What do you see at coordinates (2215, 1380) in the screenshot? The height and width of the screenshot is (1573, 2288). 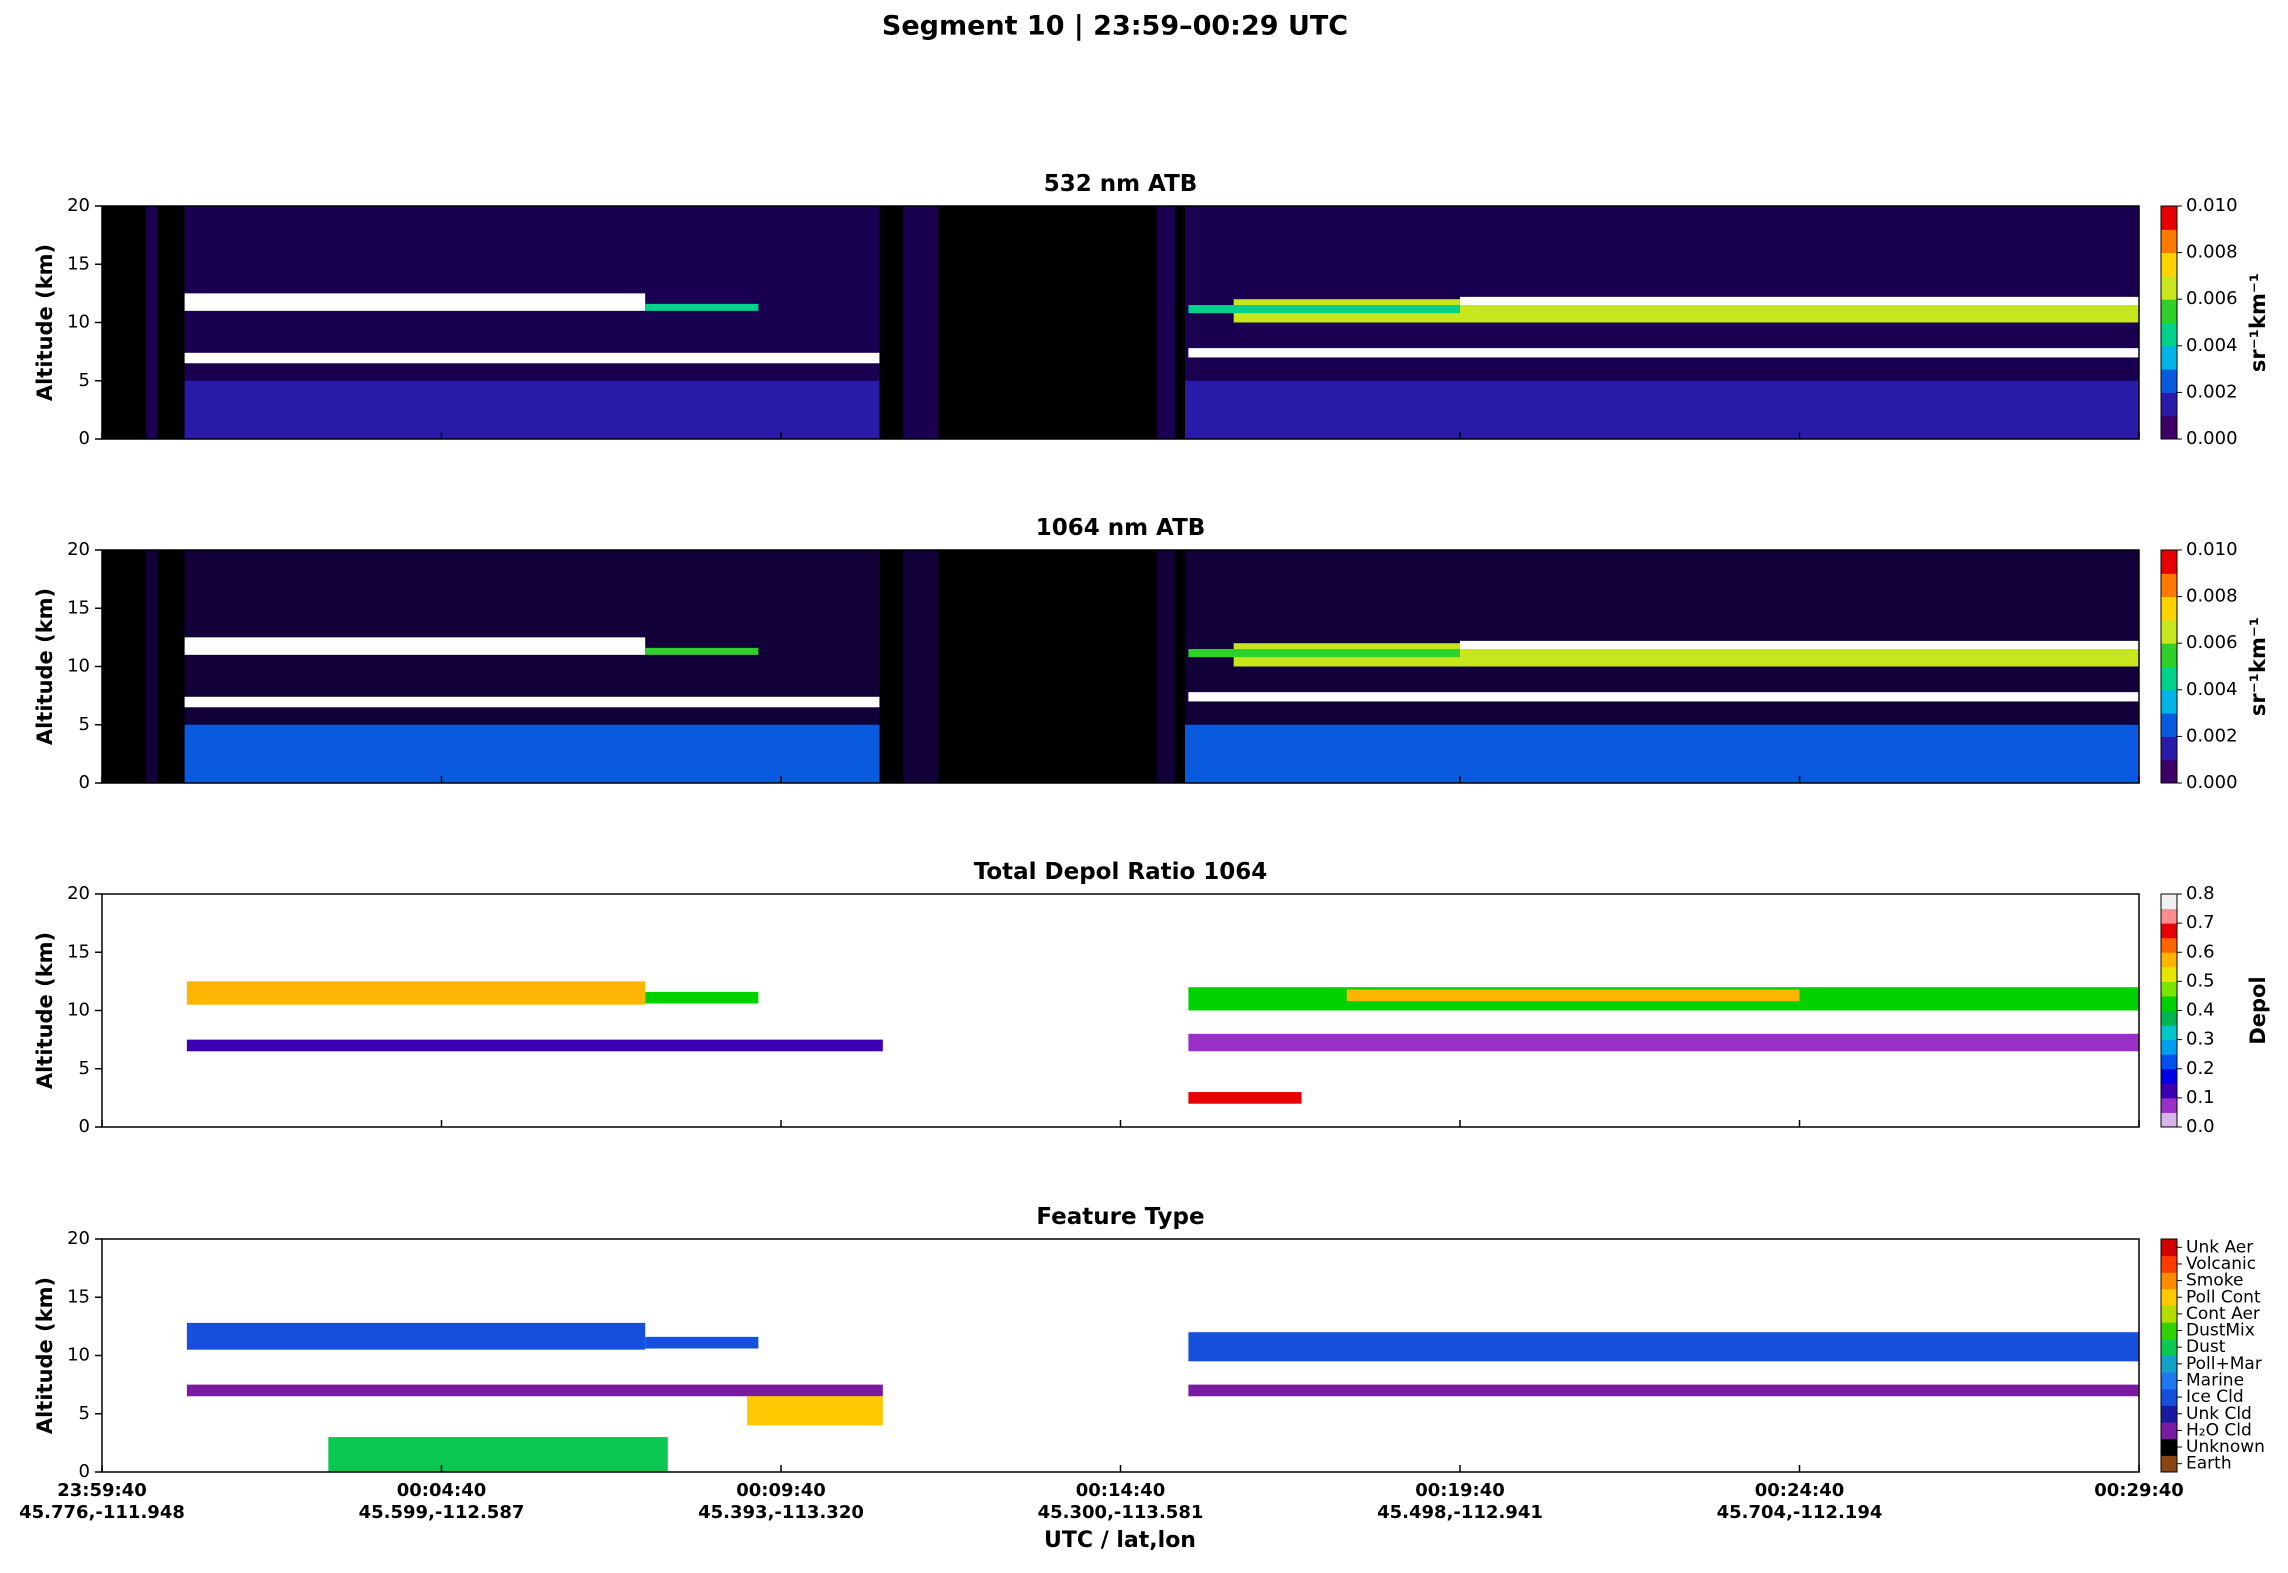 I see `colorbar-tick-label: Marine` at bounding box center [2215, 1380].